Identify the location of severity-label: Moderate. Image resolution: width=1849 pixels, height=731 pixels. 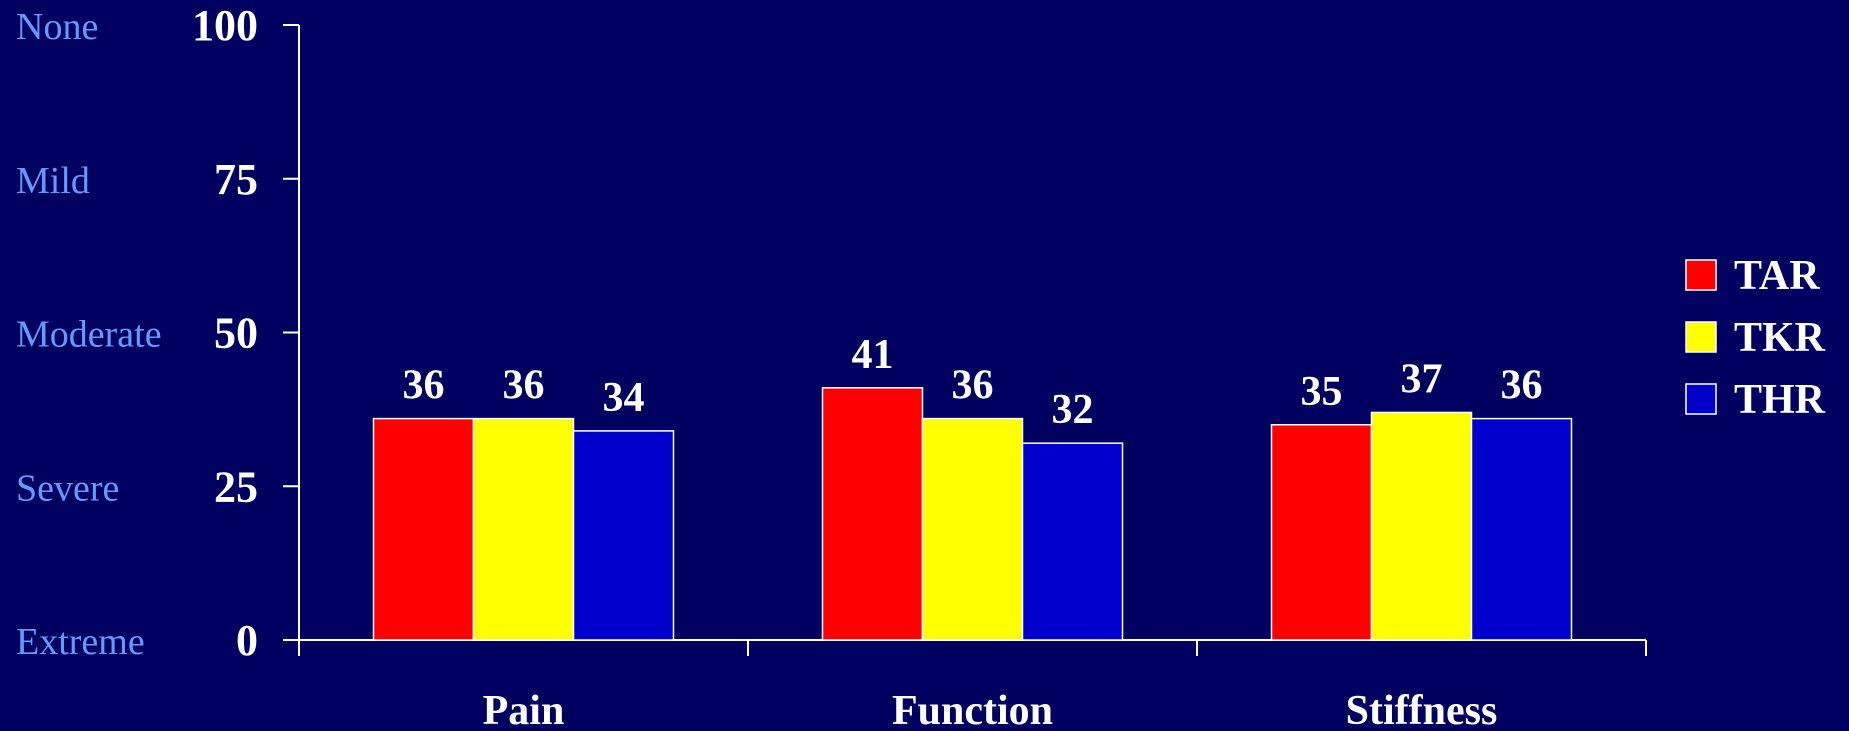
(89, 335).